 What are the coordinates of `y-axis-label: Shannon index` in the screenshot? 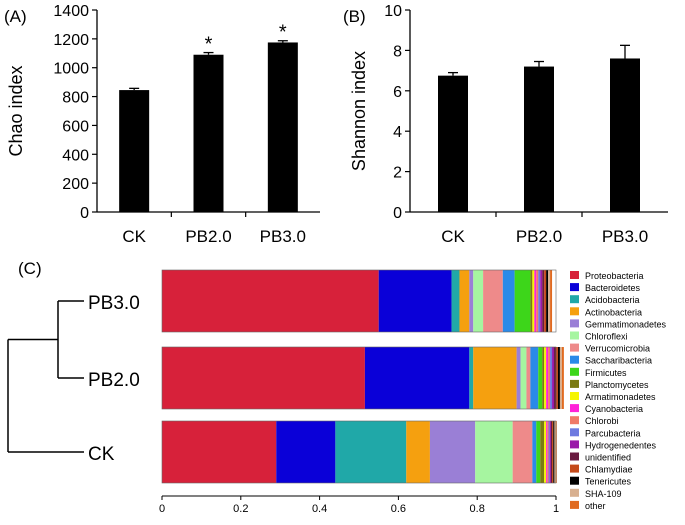 It's located at (359, 111).